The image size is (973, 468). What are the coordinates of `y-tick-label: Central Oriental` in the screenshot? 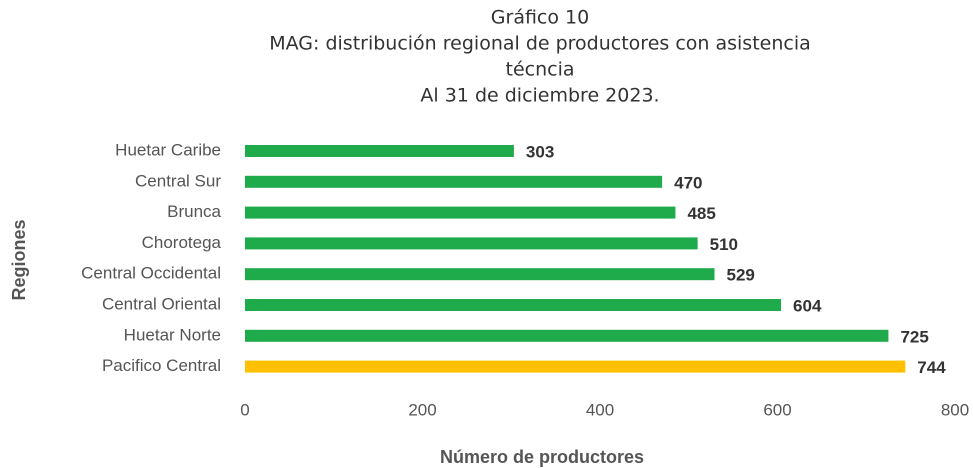 It's located at (161, 303).